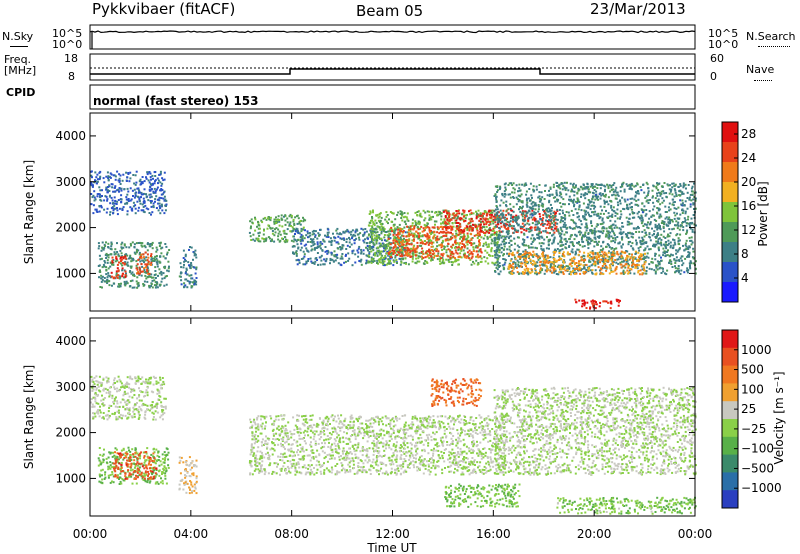  I want to click on date-title: 23/Mar/2013, so click(638, 9).